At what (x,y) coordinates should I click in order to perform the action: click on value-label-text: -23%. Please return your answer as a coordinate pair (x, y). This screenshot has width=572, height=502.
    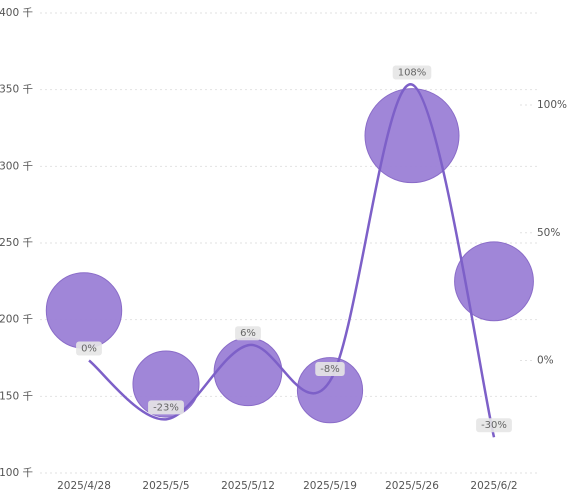
    Looking at the image, I should click on (166, 407).